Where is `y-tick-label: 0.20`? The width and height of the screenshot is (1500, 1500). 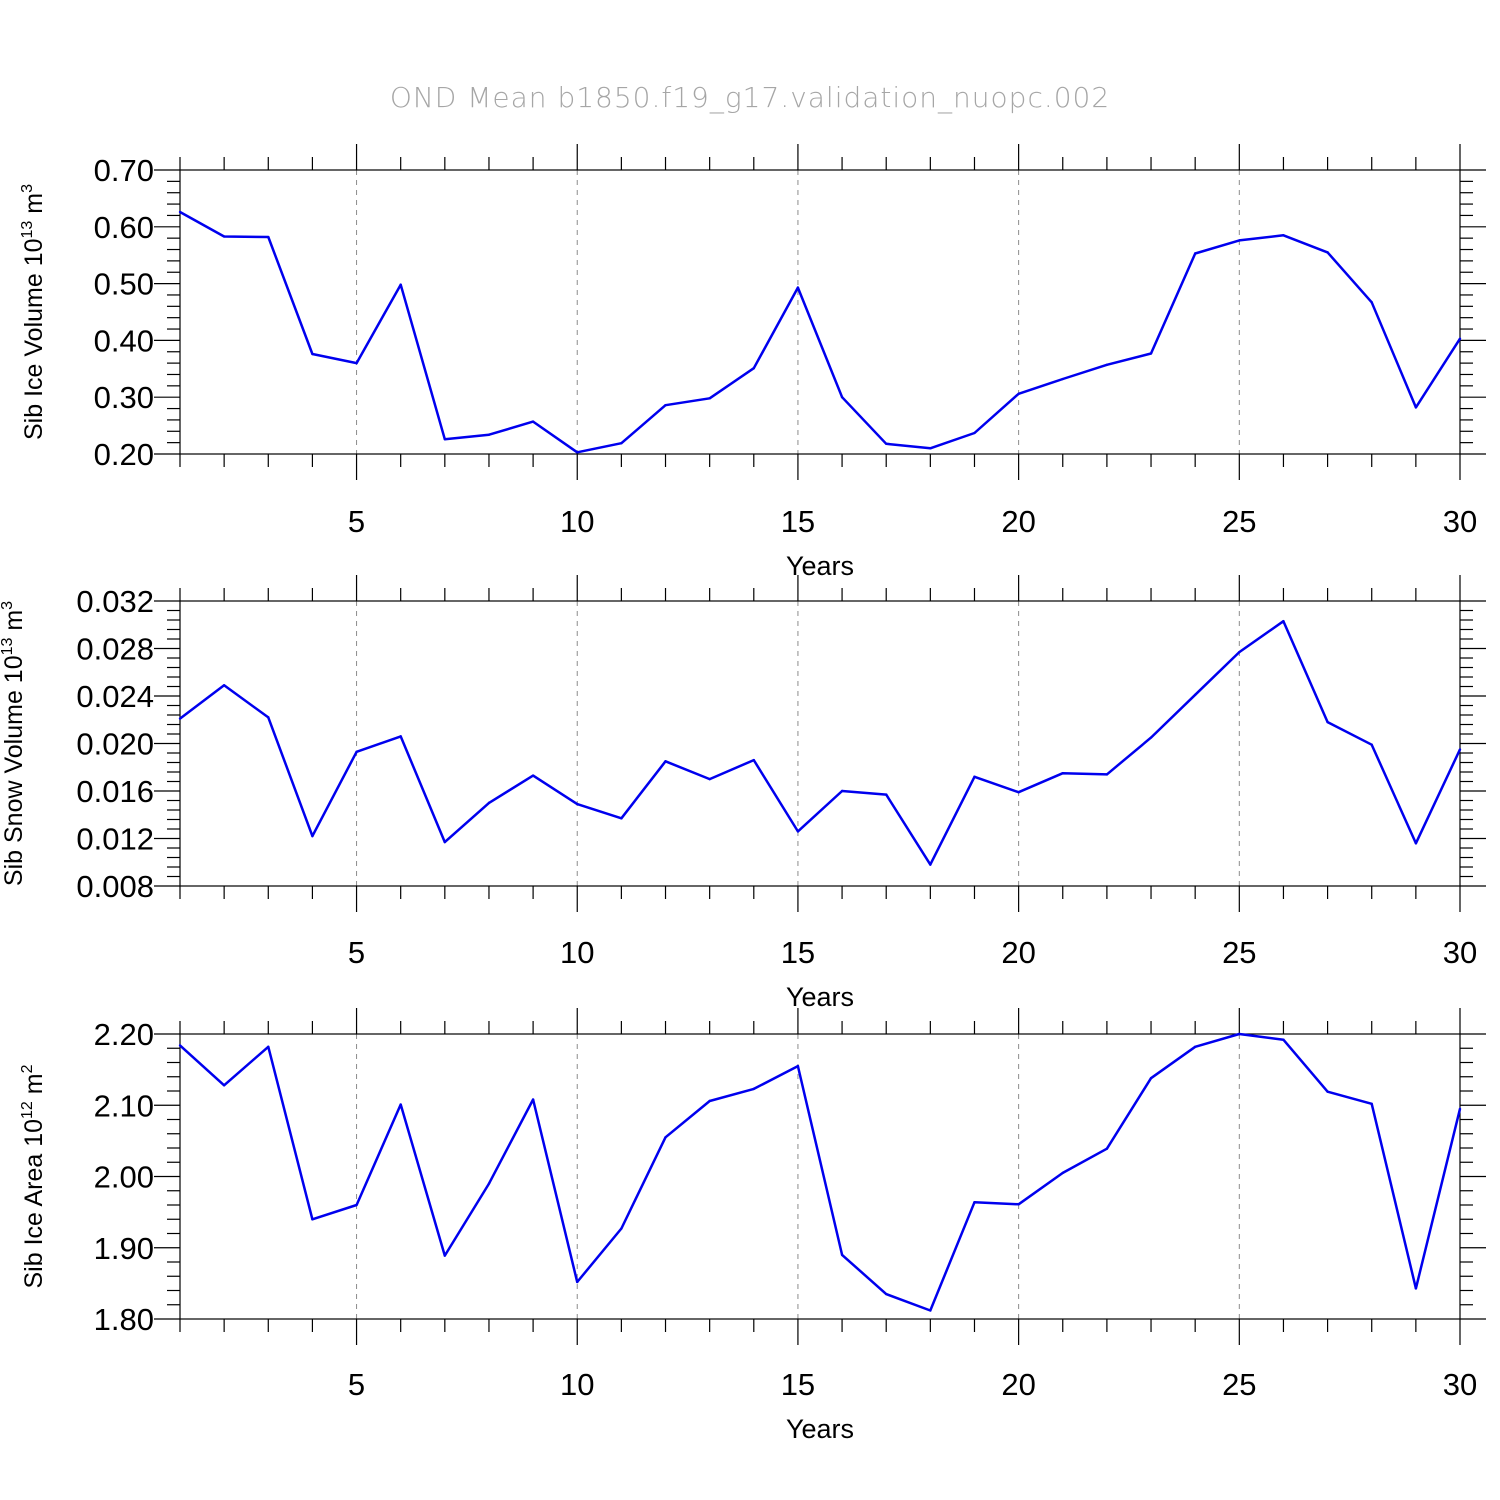 y-tick-label: 0.20 is located at coordinates (124, 454).